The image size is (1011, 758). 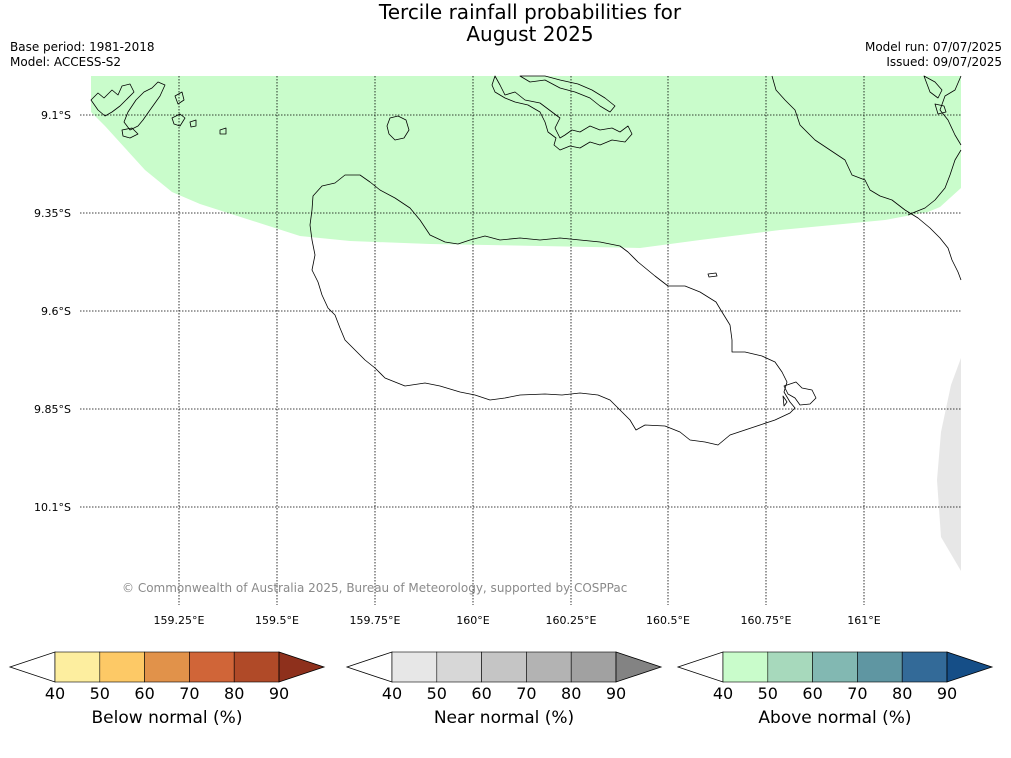 What do you see at coordinates (866, 178) in the screenshot?
I see `malaita-coastline` at bounding box center [866, 178].